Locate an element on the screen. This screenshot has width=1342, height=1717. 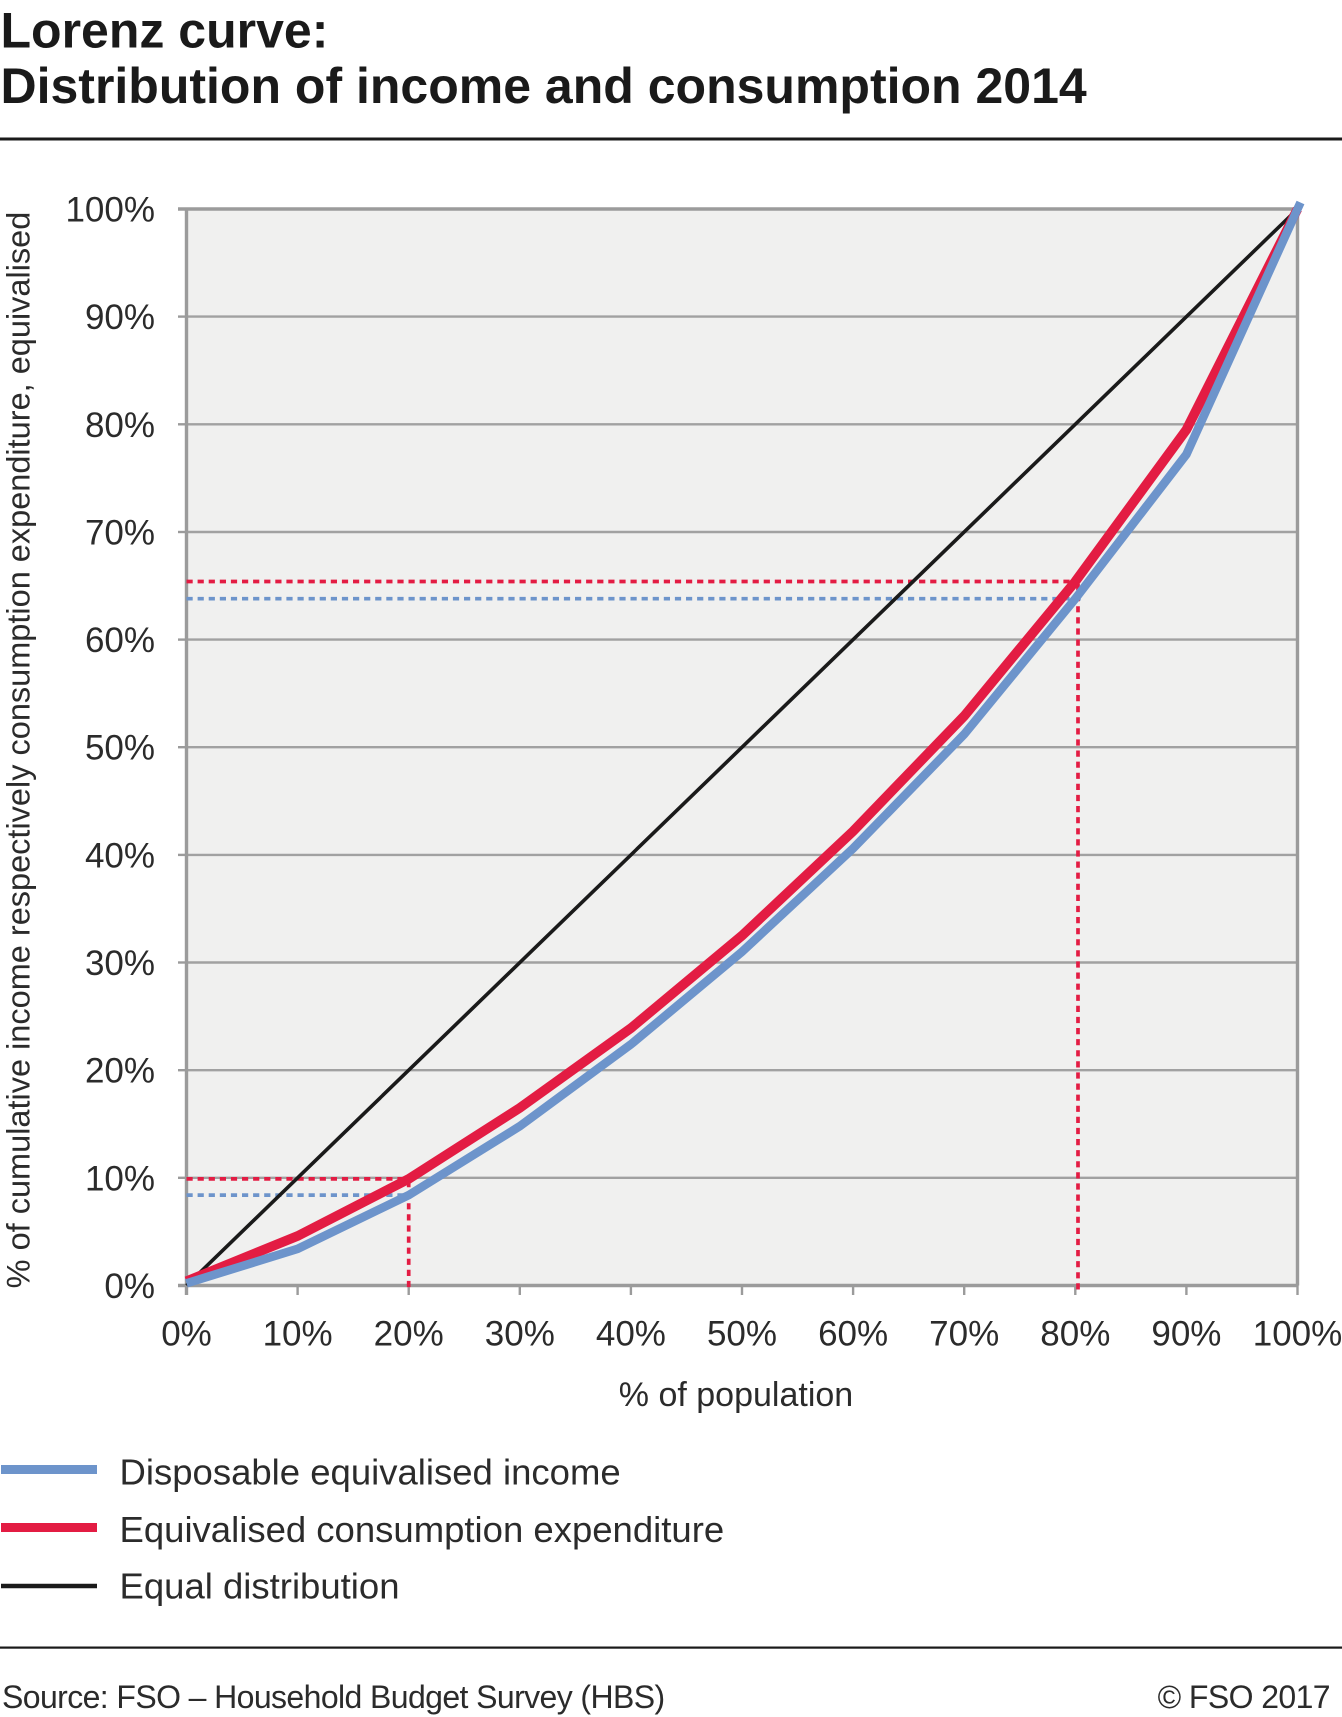
svg-text: Equal distribution is located at coordinates (260, 1586).